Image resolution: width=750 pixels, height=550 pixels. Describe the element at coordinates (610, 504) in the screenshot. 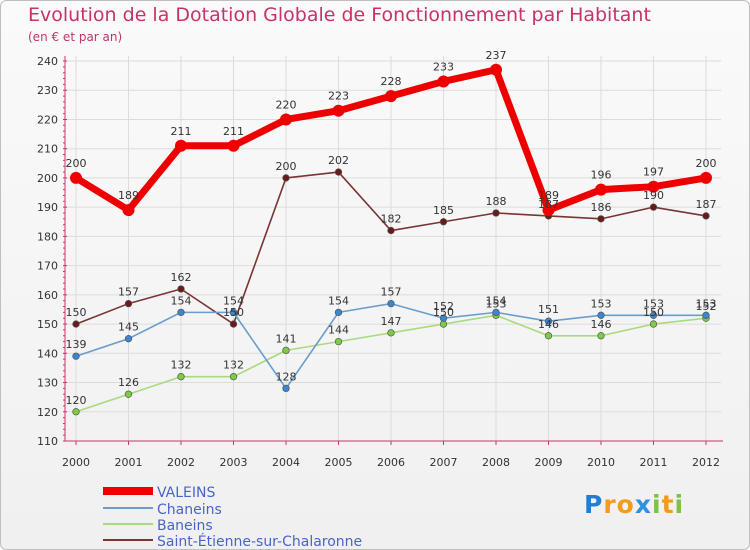

I see `logo-letter: r` at that location.